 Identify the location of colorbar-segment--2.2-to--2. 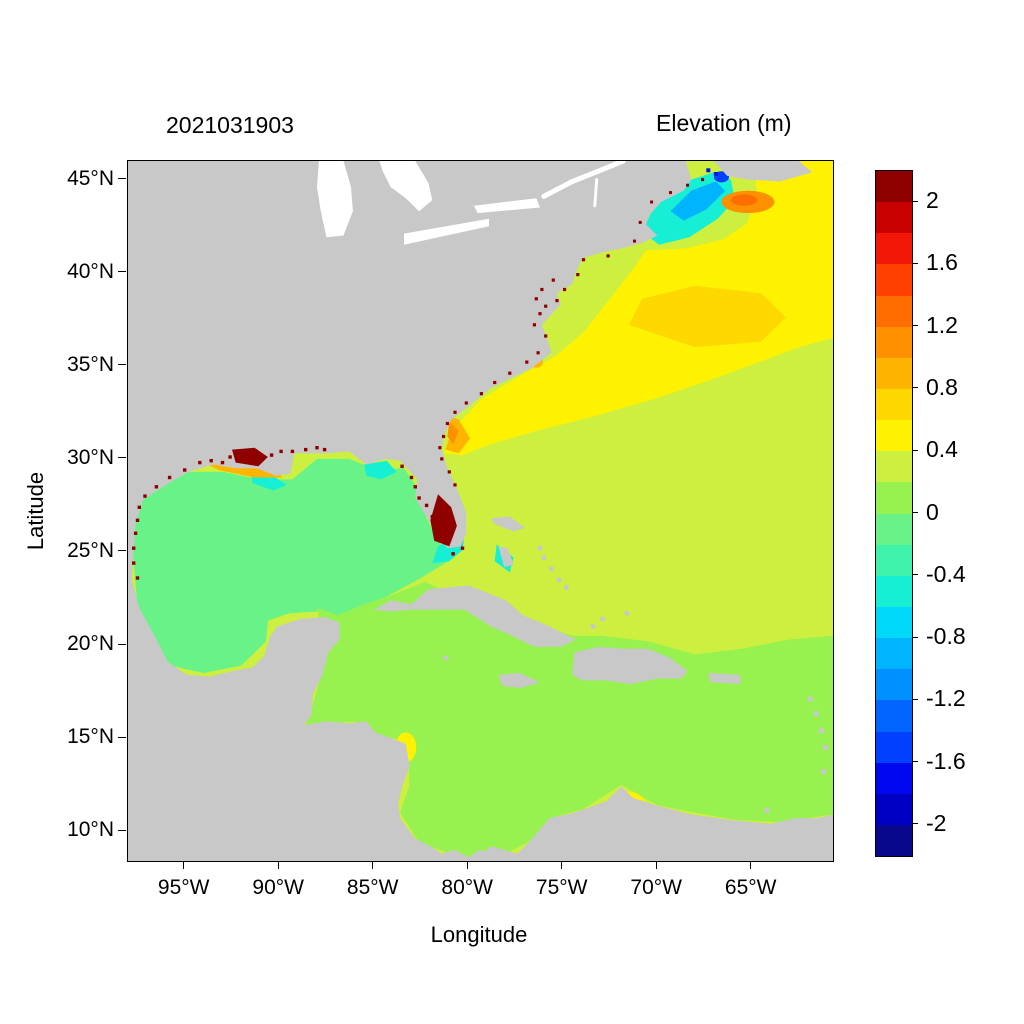
(894, 840).